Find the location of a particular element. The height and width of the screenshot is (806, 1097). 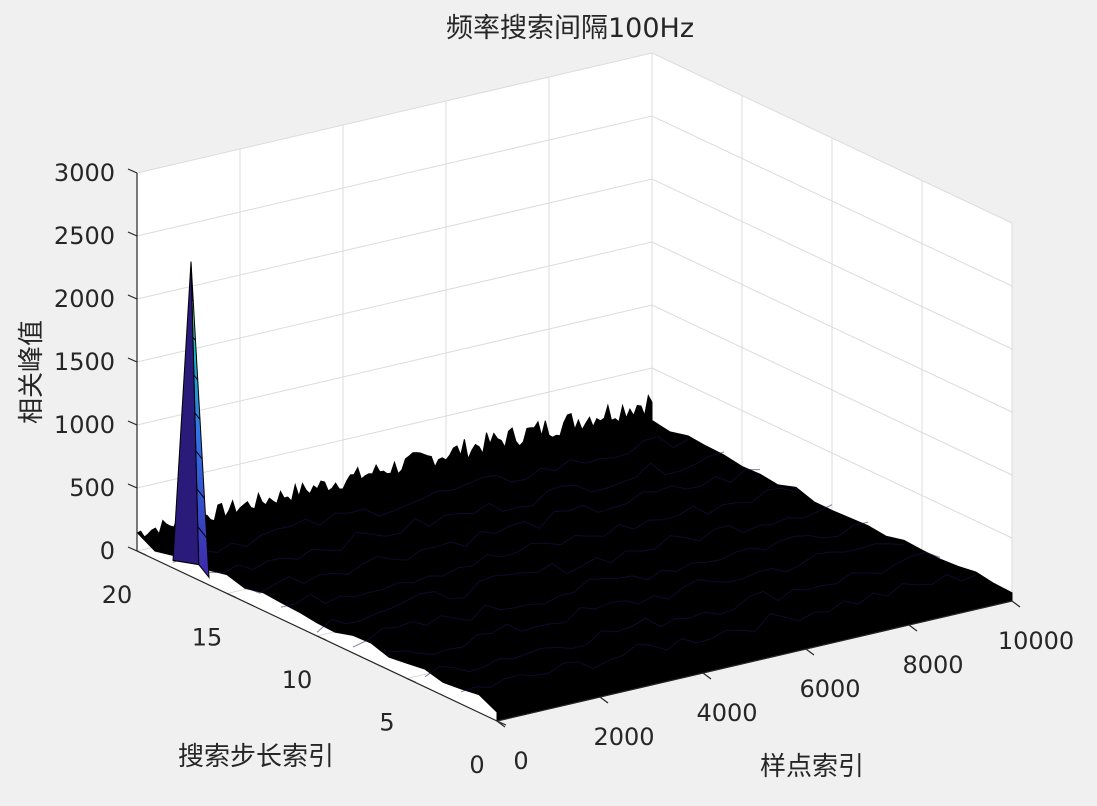

z-tick-label: 1000 is located at coordinates (84, 425).